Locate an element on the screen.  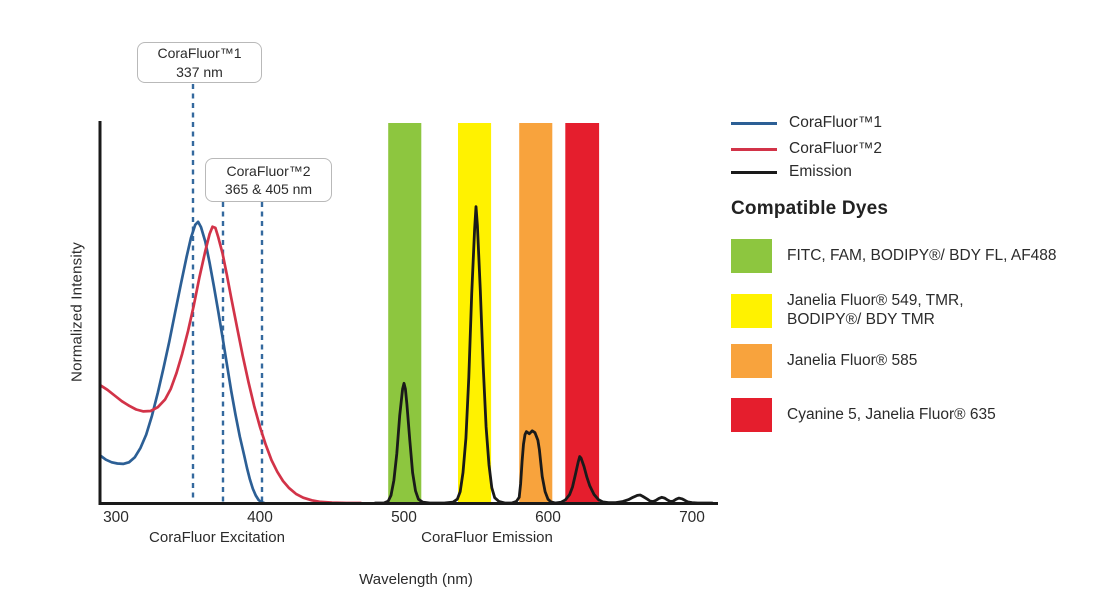
legend-item-corafluor2: CoraFluor™2 is located at coordinates (806, 149).